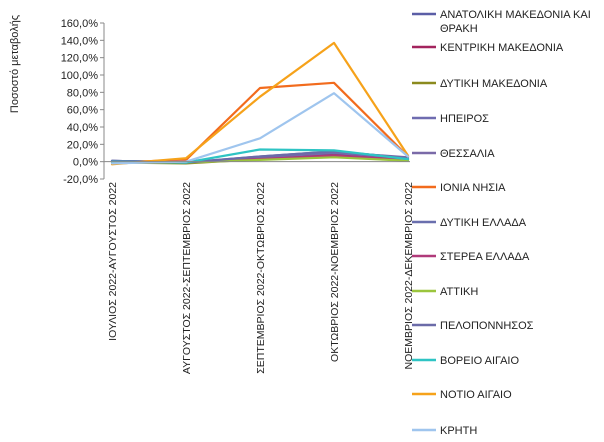 This screenshot has width=604, height=442. I want to click on legend-item: ΙΟΝΙΑ ΝΗΣΙΑ, so click(459, 188).